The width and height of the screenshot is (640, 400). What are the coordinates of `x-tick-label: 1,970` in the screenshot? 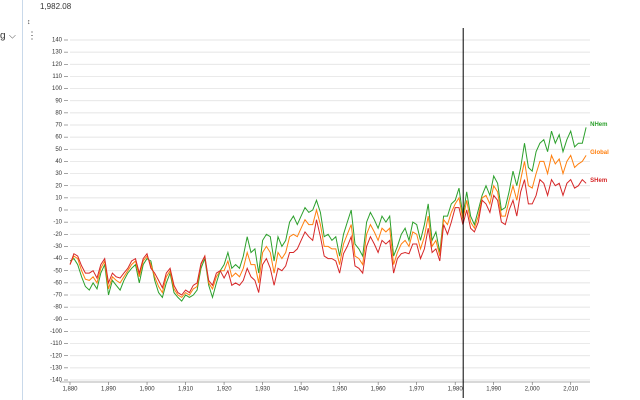 It's located at (417, 390).